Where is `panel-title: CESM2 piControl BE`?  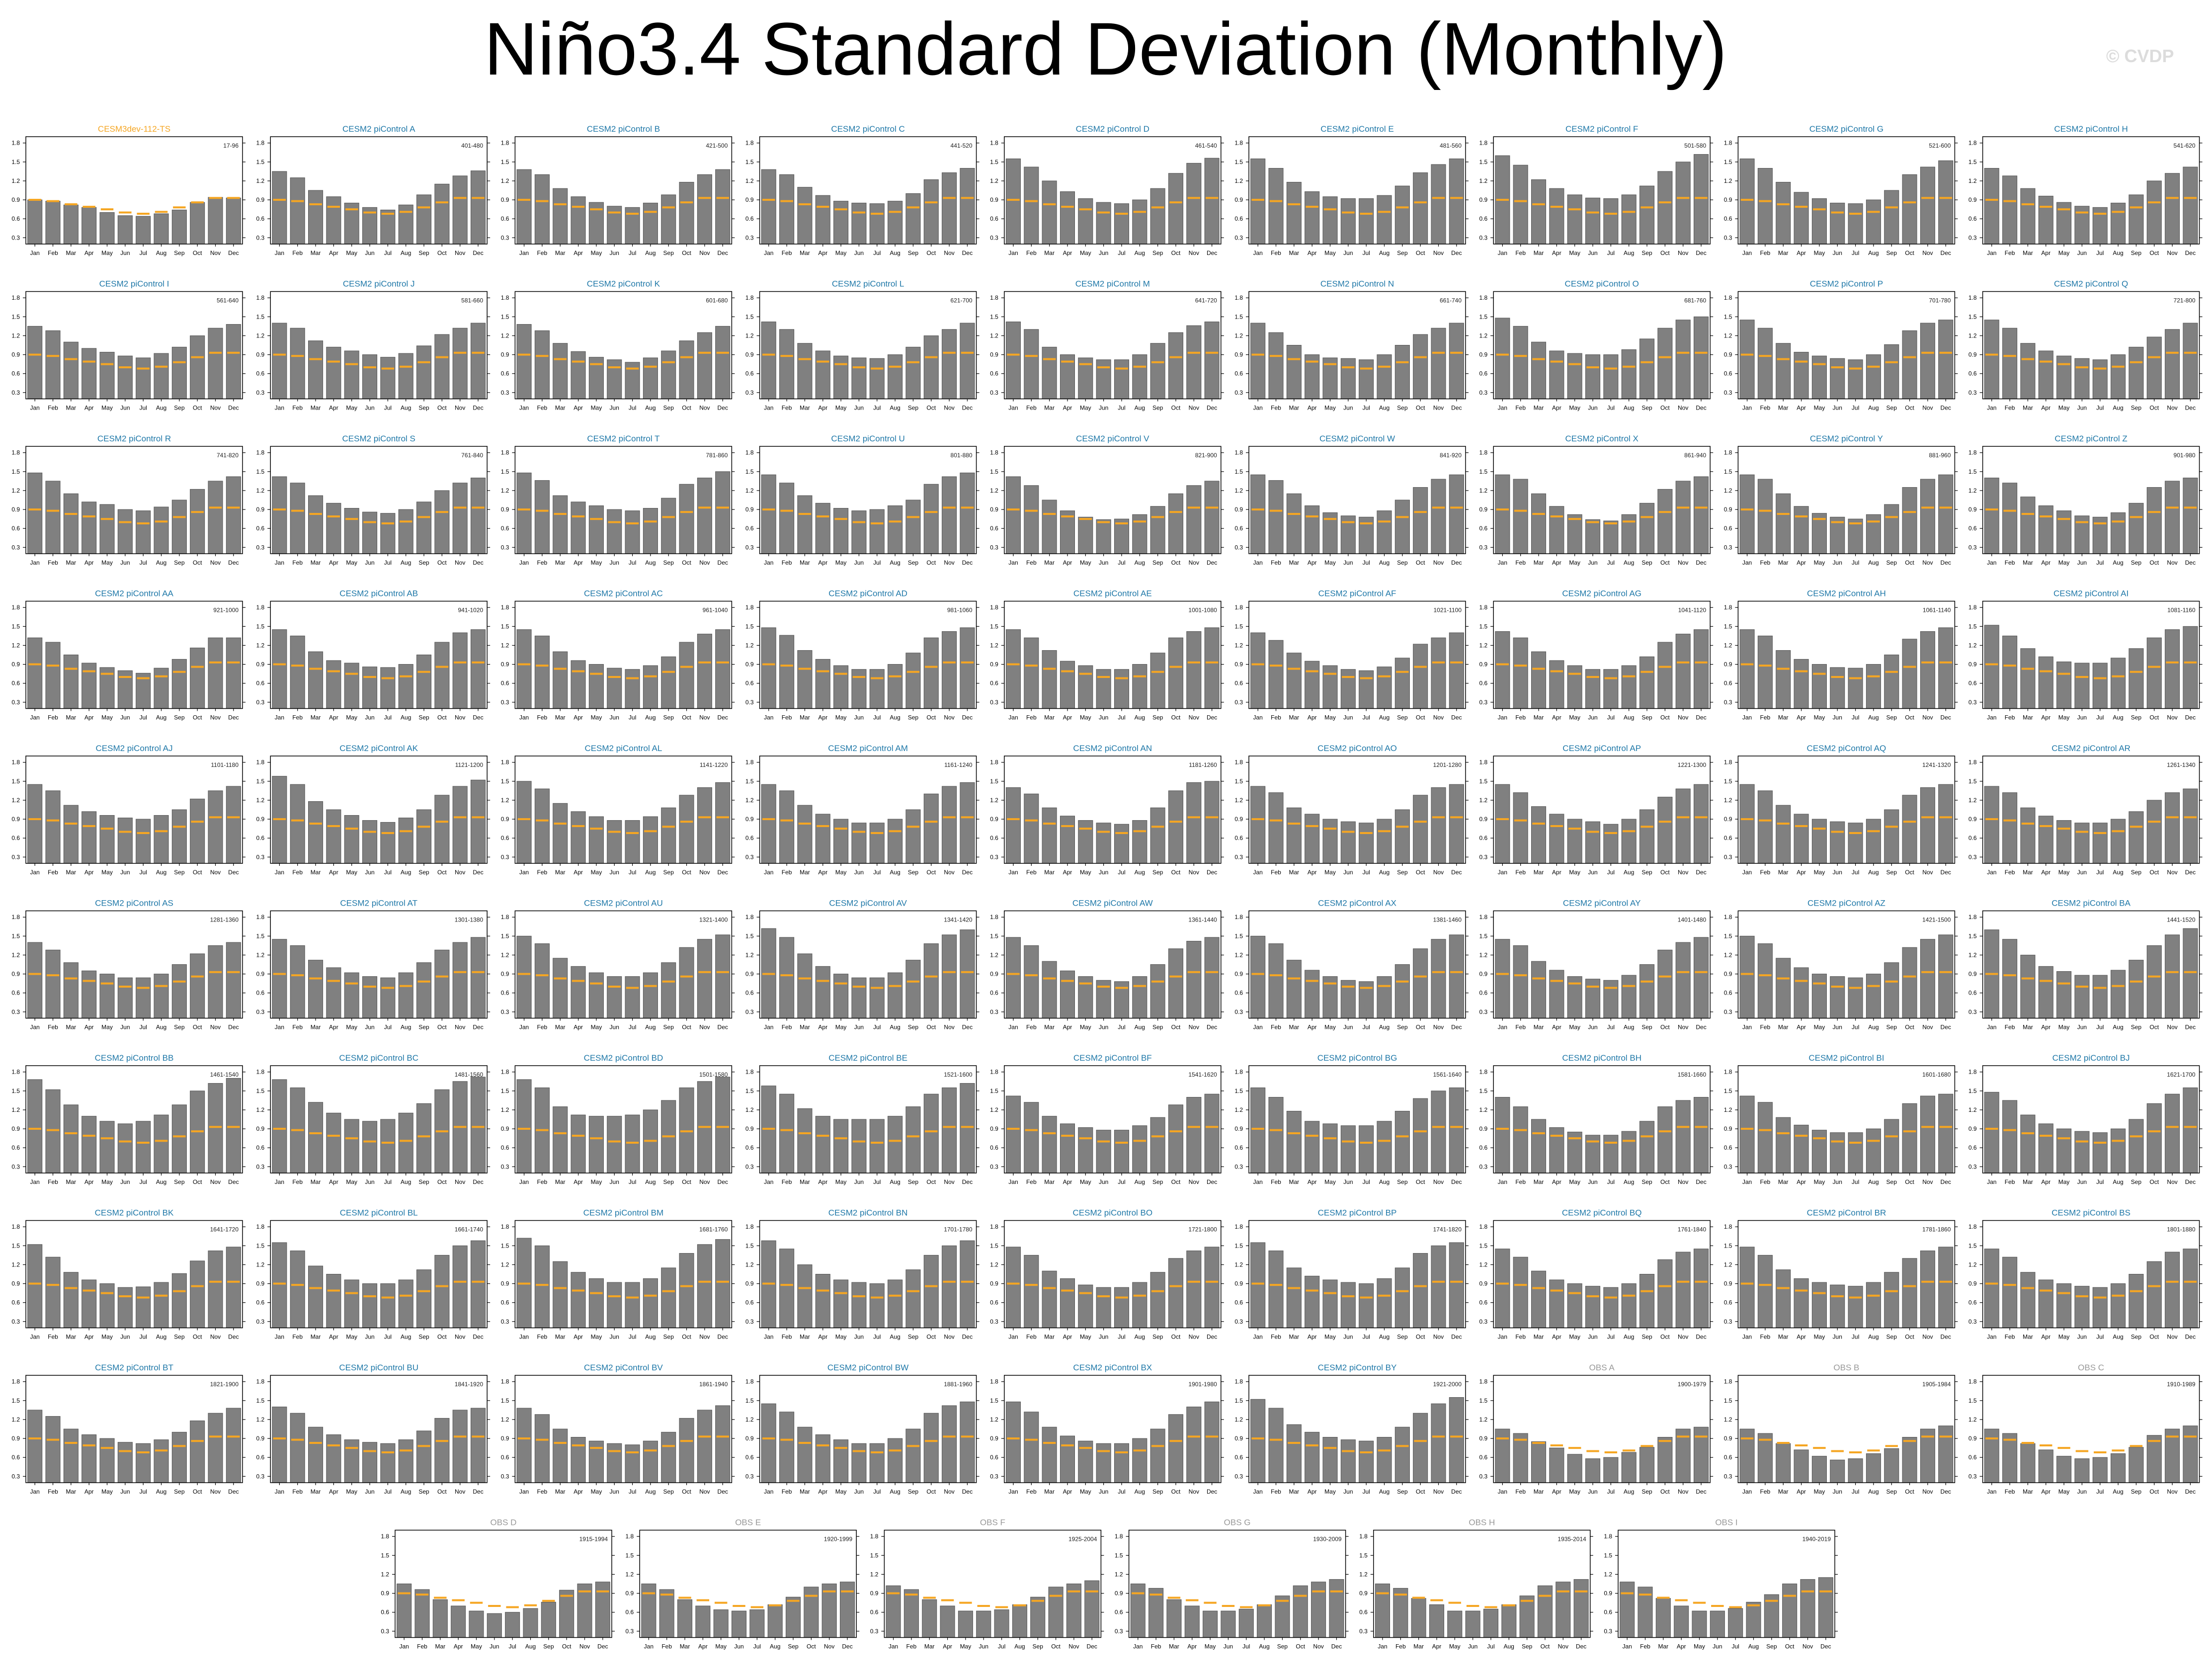
panel-title: CESM2 piControl BE is located at coordinates (867, 1058).